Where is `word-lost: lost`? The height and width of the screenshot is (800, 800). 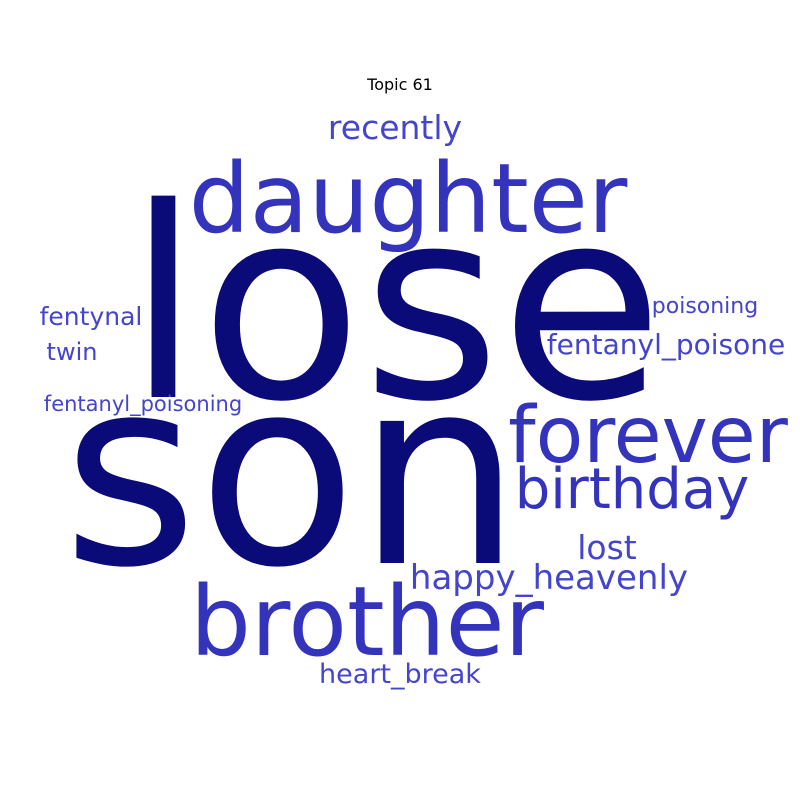 word-lost: lost is located at coordinates (607, 547).